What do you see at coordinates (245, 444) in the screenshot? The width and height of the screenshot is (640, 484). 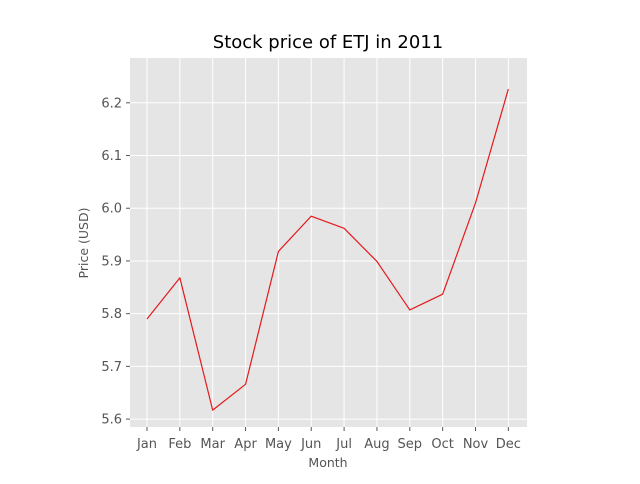 I see `x-tick-label: Apr` at bounding box center [245, 444].